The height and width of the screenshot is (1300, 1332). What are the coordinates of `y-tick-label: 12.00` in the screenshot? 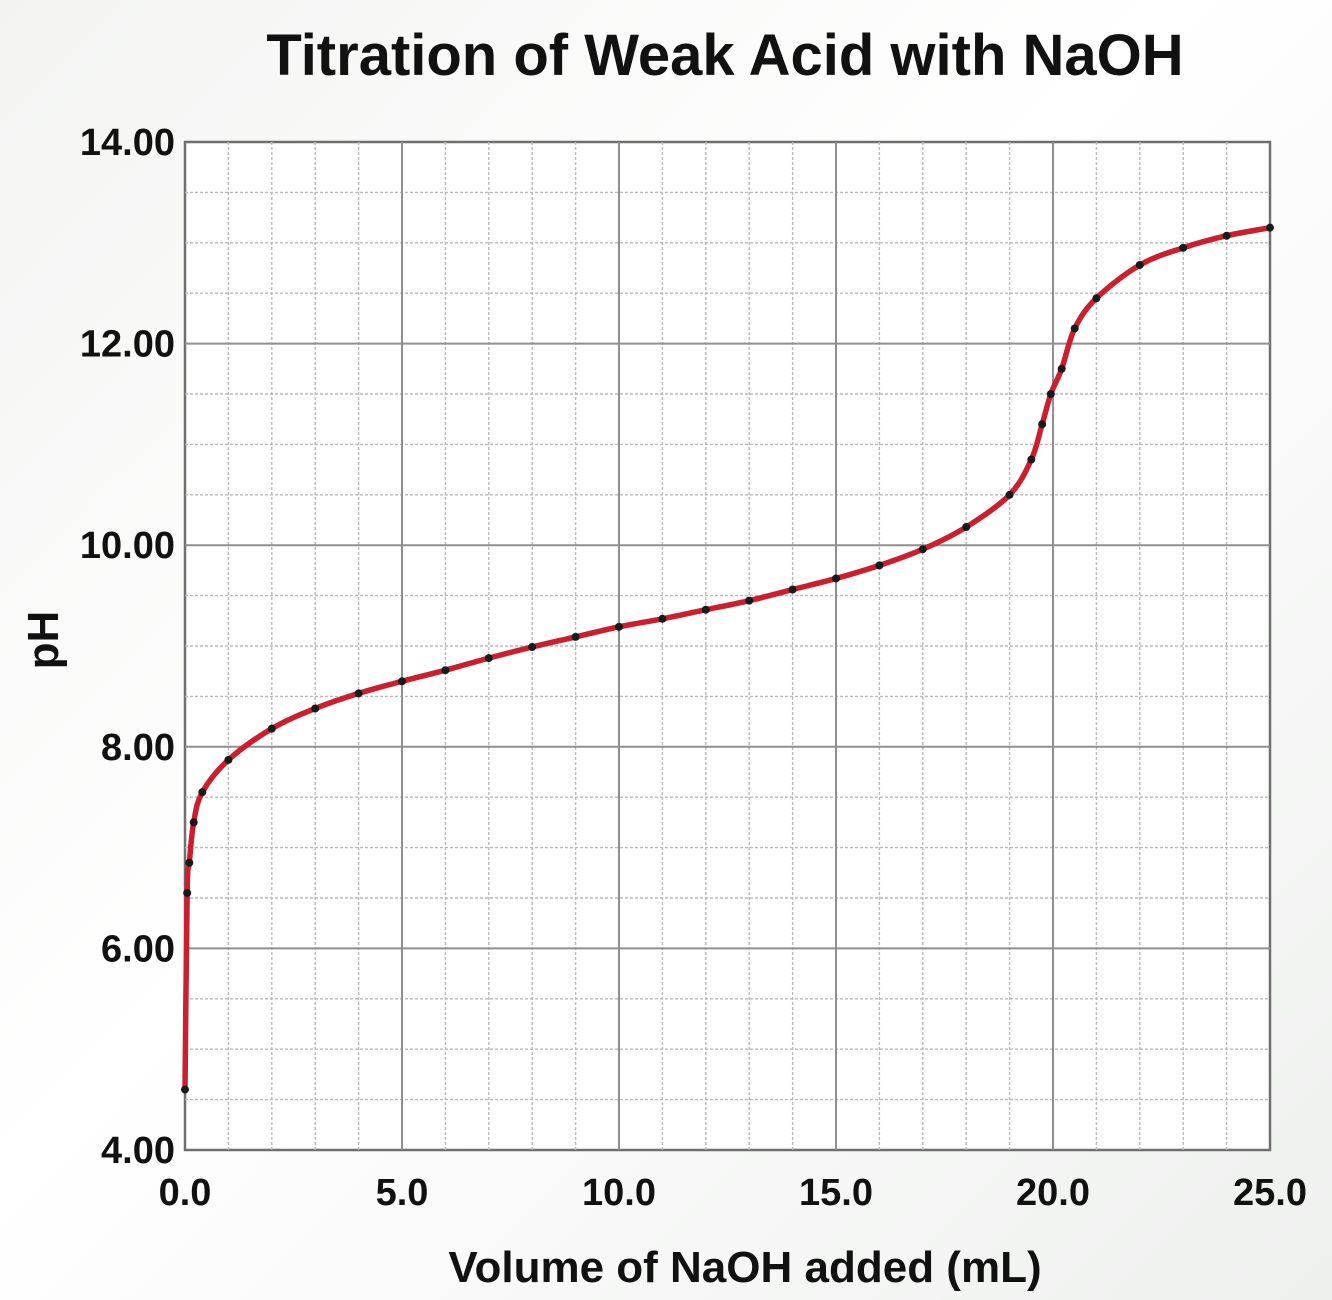 It's located at (127, 345).